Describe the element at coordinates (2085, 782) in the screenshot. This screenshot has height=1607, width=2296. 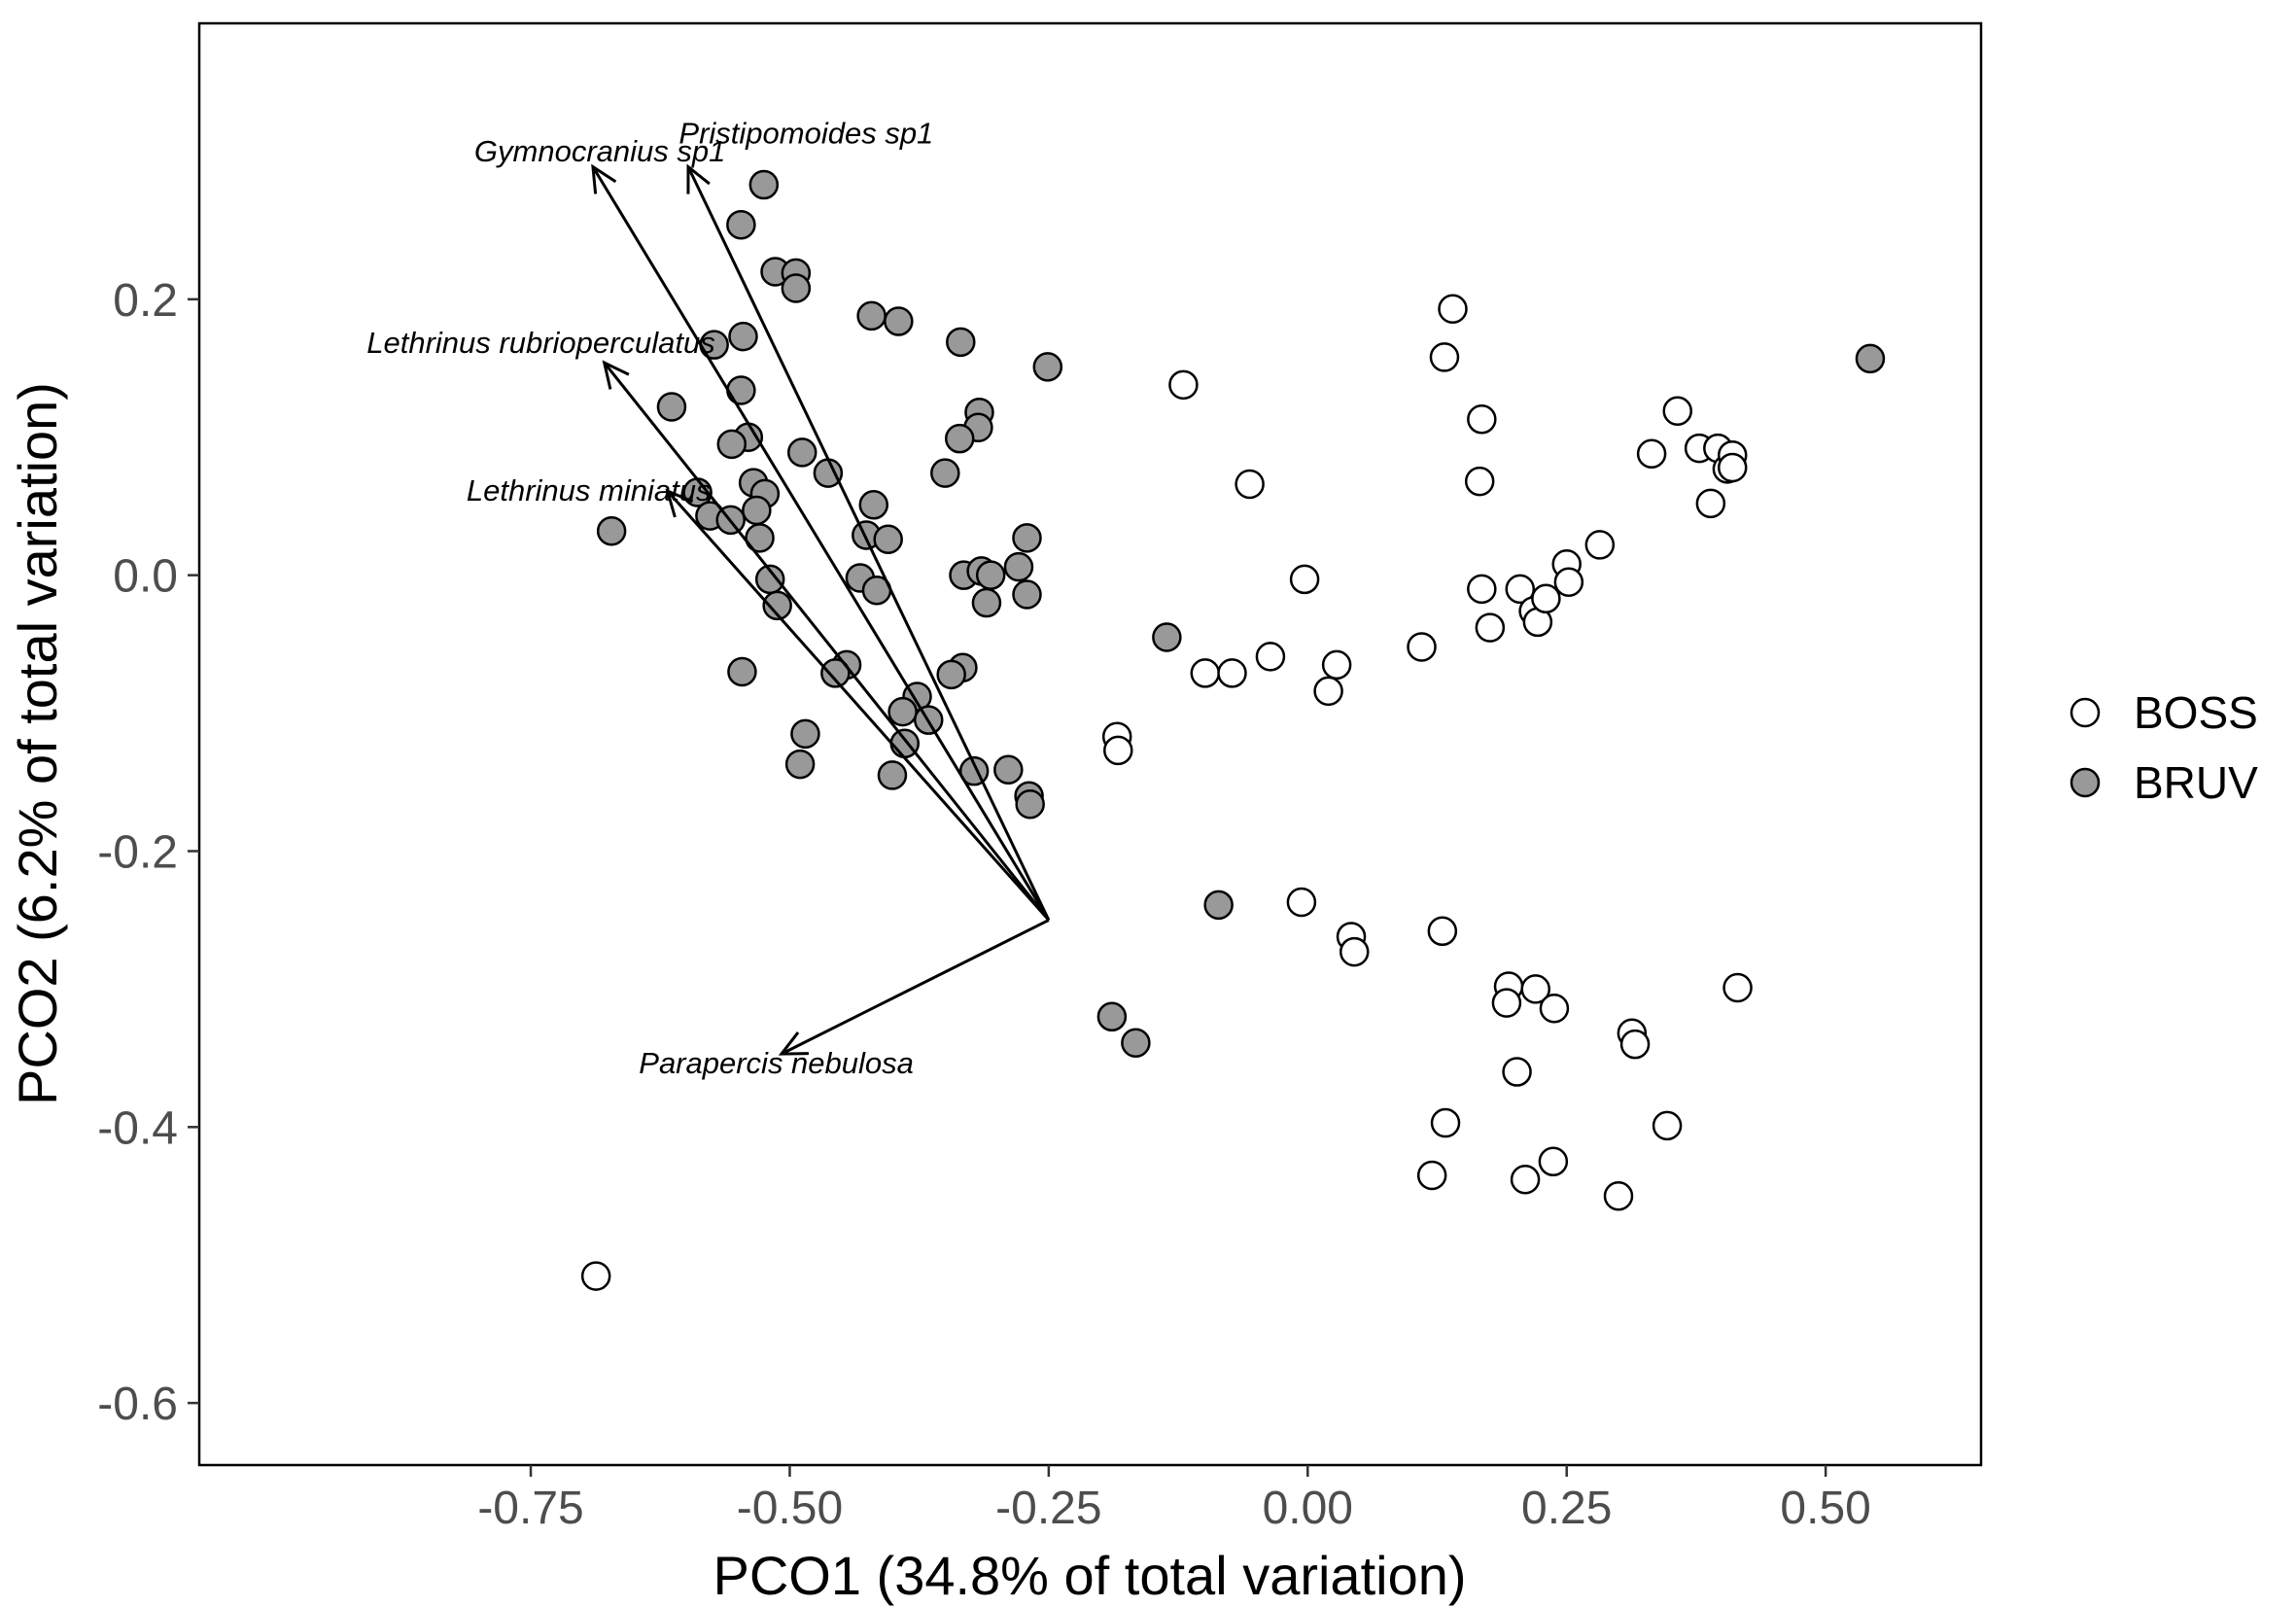
I see `legend-key-bruv` at that location.